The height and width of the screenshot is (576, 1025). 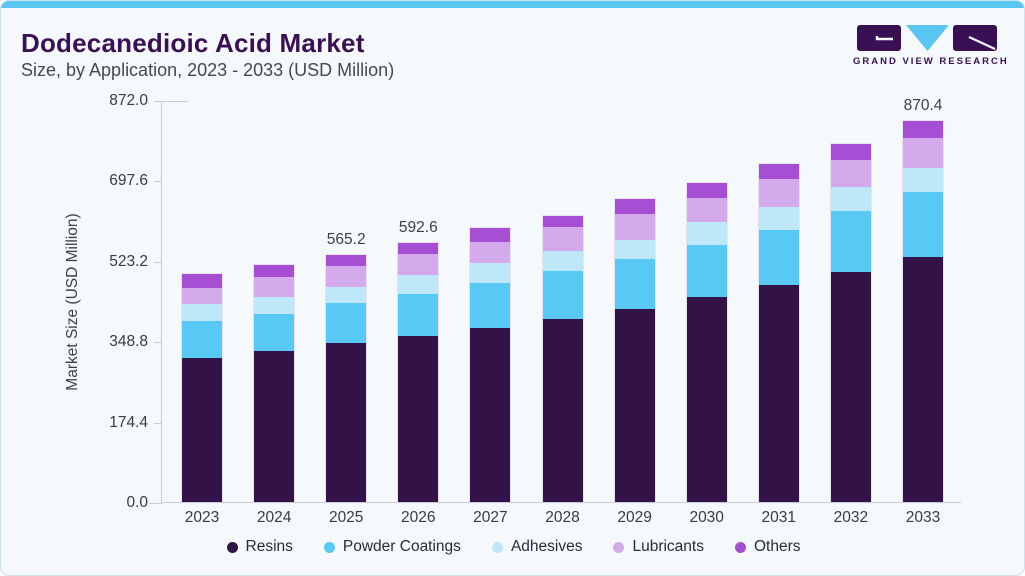 What do you see at coordinates (175, 101) in the screenshot?
I see `axis-top-cap` at bounding box center [175, 101].